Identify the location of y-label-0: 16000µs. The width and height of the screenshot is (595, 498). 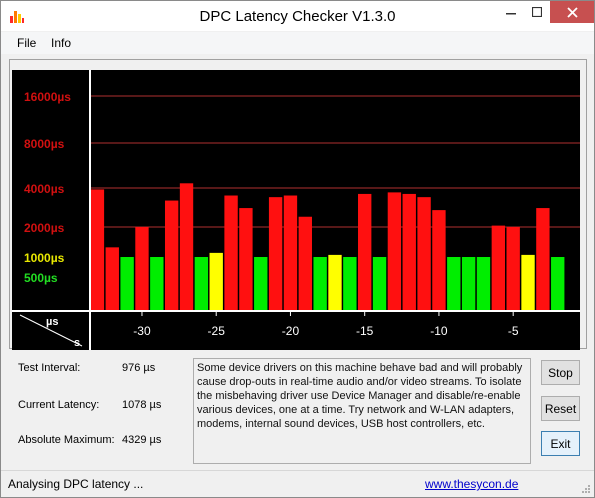
(47, 97).